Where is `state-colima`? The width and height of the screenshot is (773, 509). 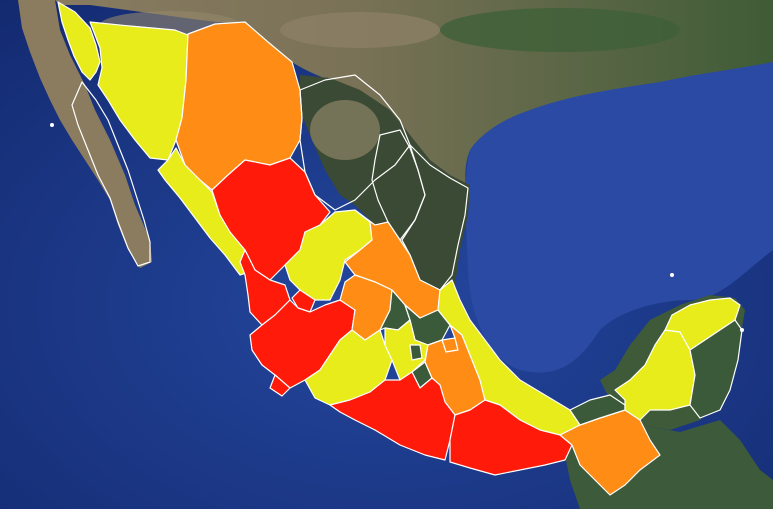
state-colima is located at coordinates (280, 385).